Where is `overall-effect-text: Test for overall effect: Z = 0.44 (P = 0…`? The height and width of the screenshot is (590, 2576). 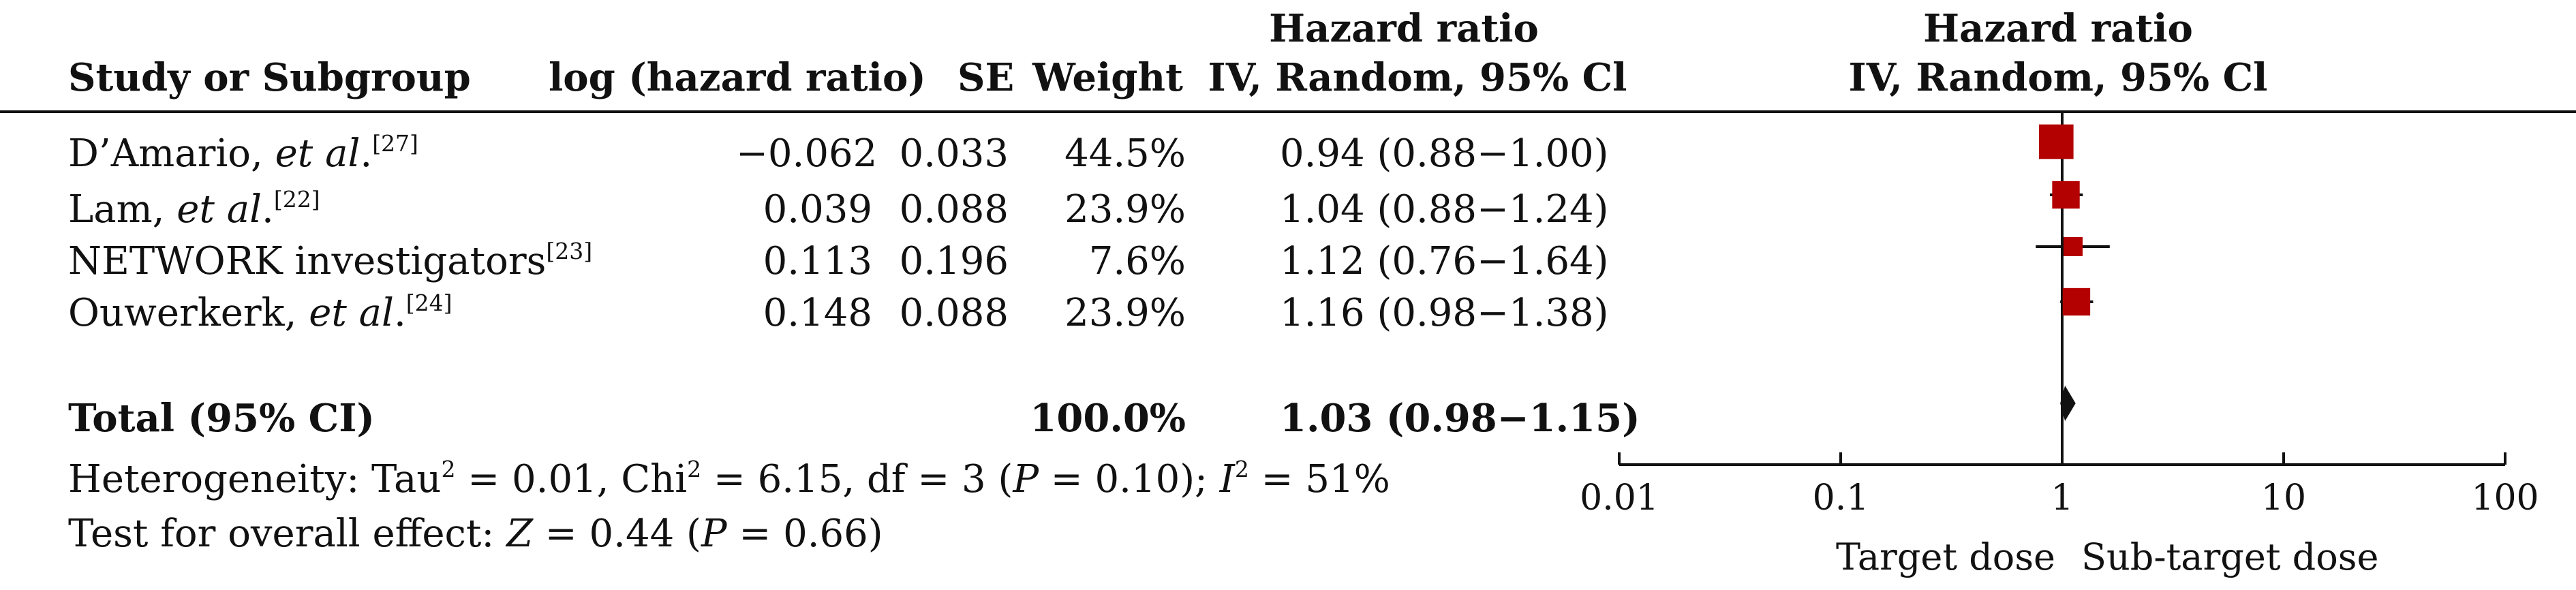 overall-effect-text: Test for overall effect: Z = 0.44 (P = 0… is located at coordinates (476, 534).